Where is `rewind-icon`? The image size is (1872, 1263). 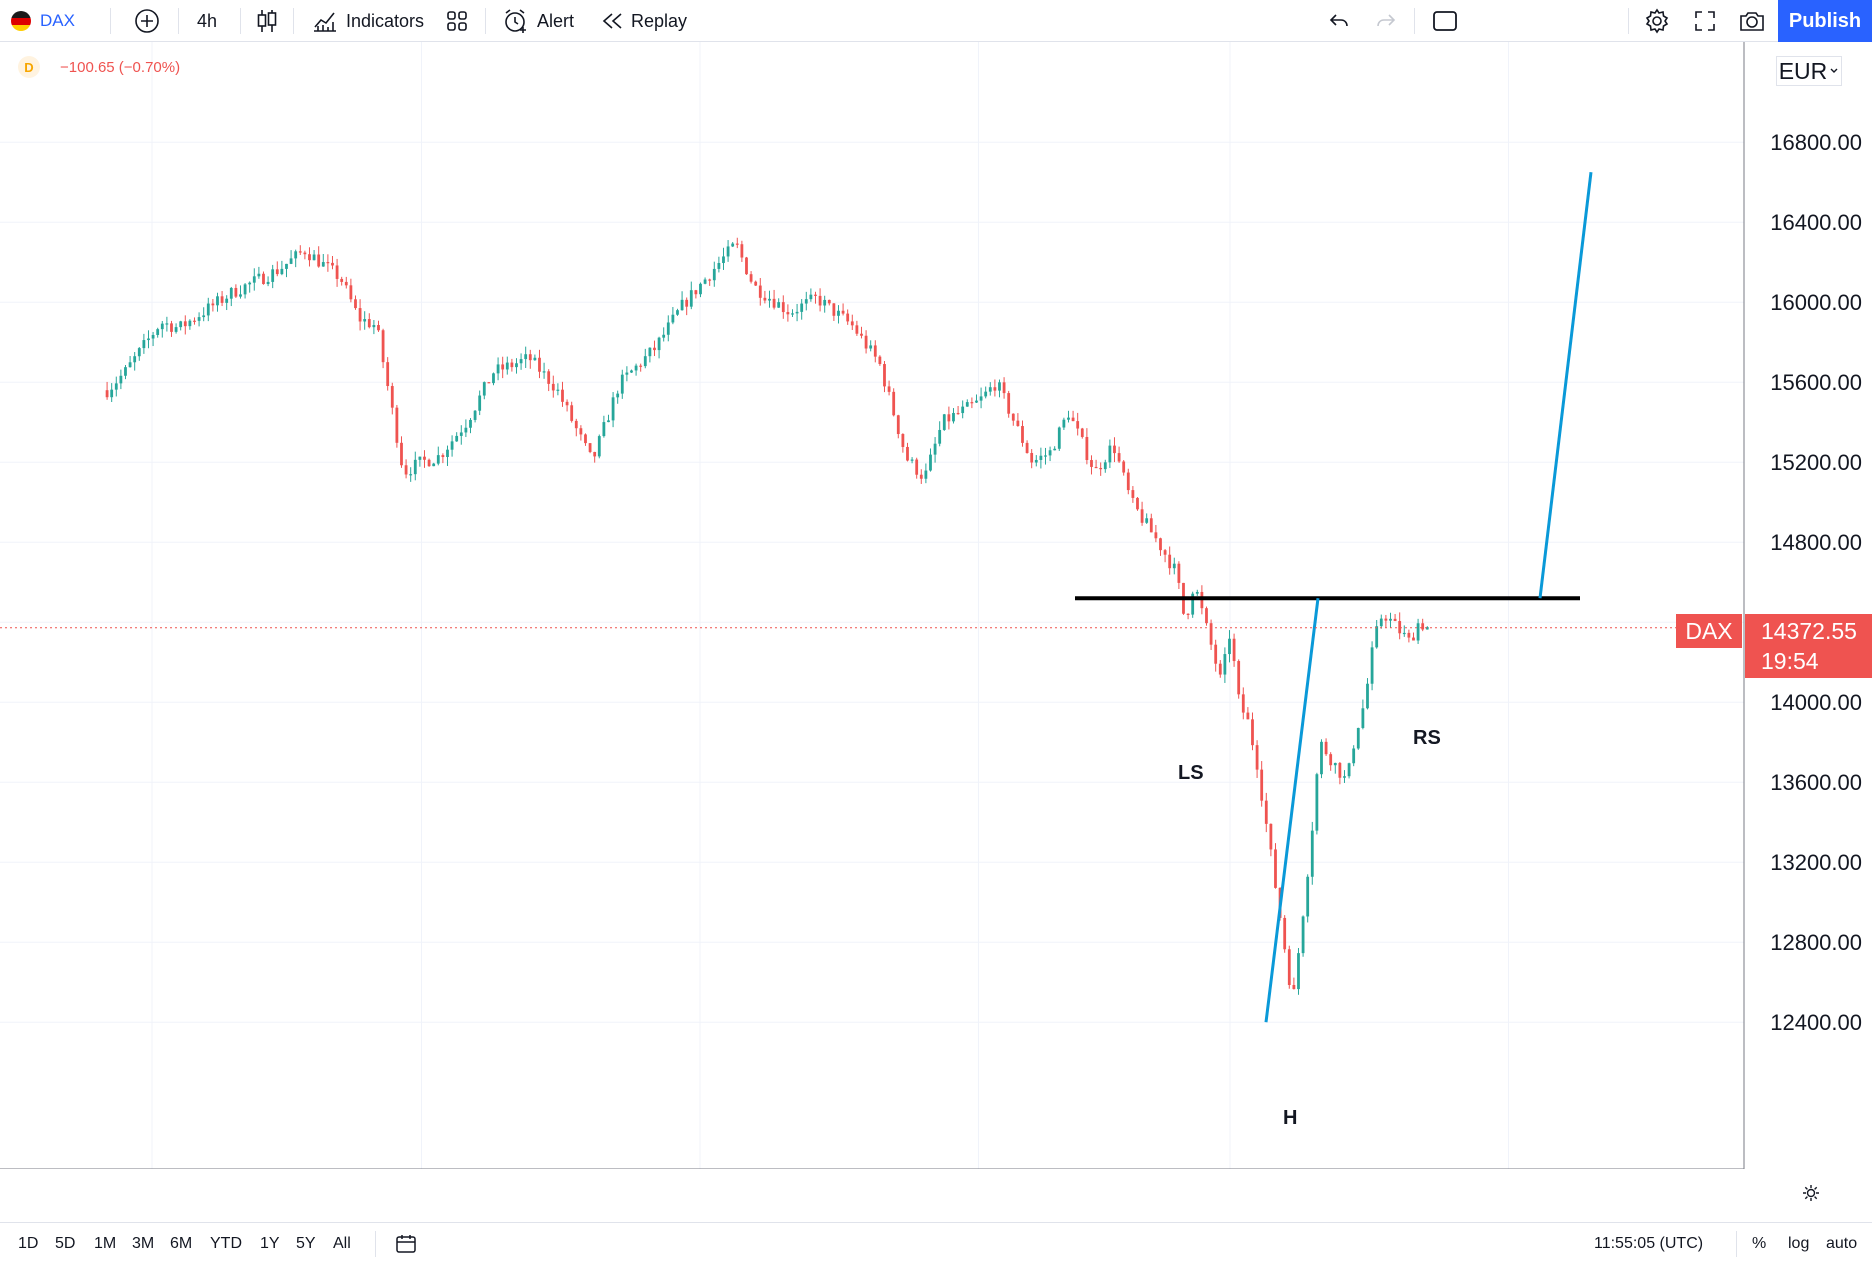 rewind-icon is located at coordinates (612, 21).